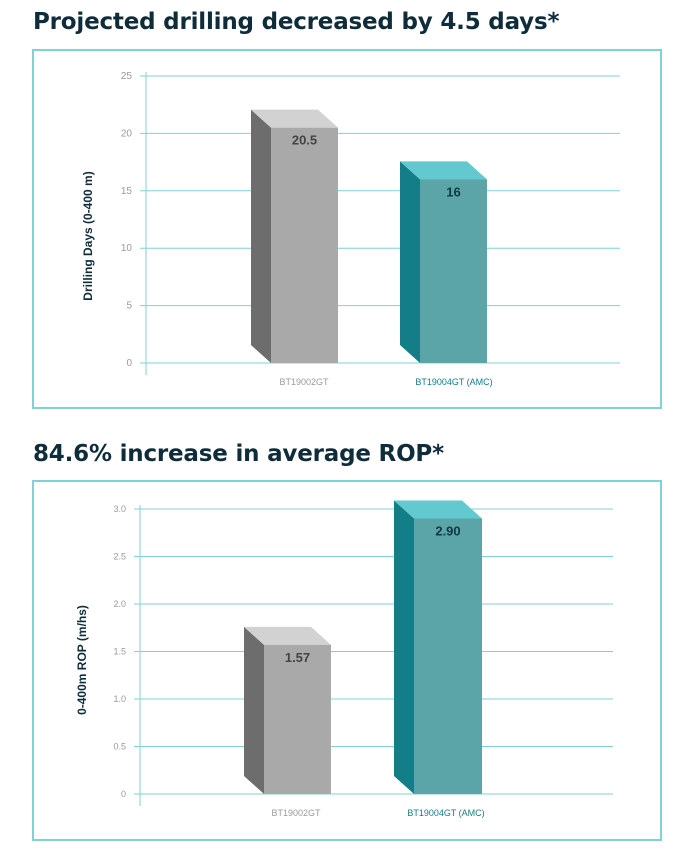 The image size is (690, 854). I want to click on data-label: 2.90, so click(447, 531).